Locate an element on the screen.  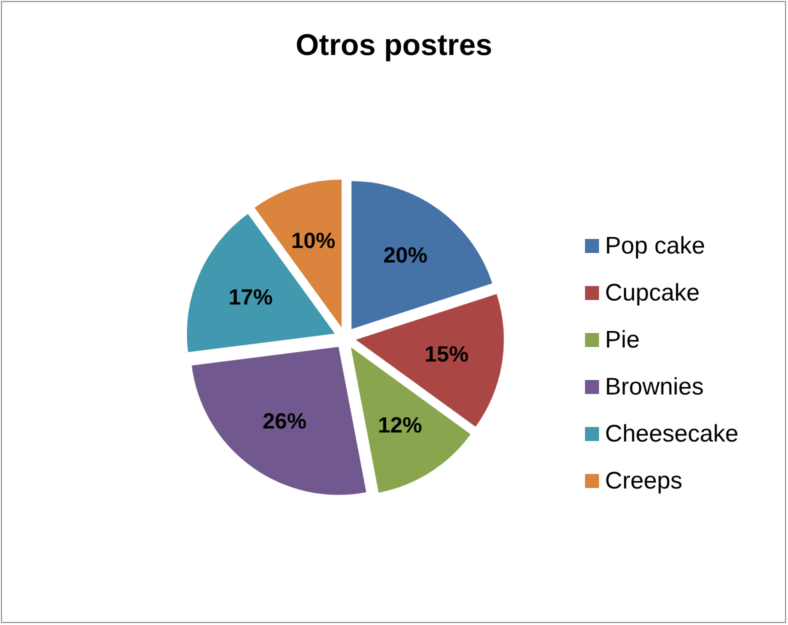
data-label: 10% is located at coordinates (313, 240).